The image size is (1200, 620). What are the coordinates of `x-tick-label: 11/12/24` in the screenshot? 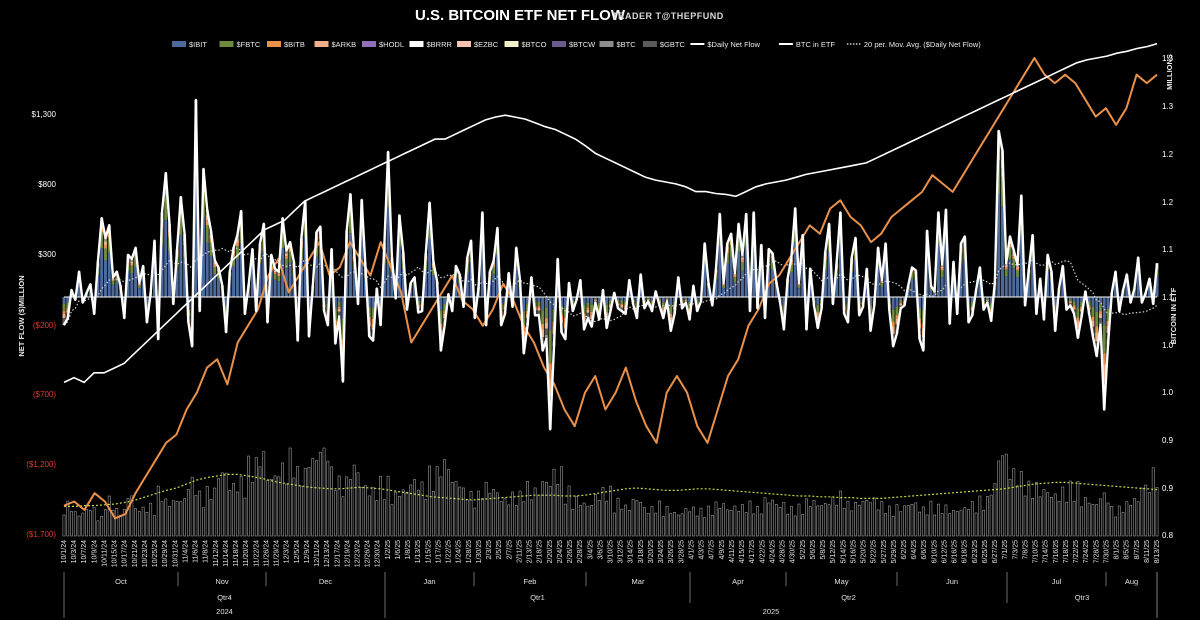 It's located at (216, 553).